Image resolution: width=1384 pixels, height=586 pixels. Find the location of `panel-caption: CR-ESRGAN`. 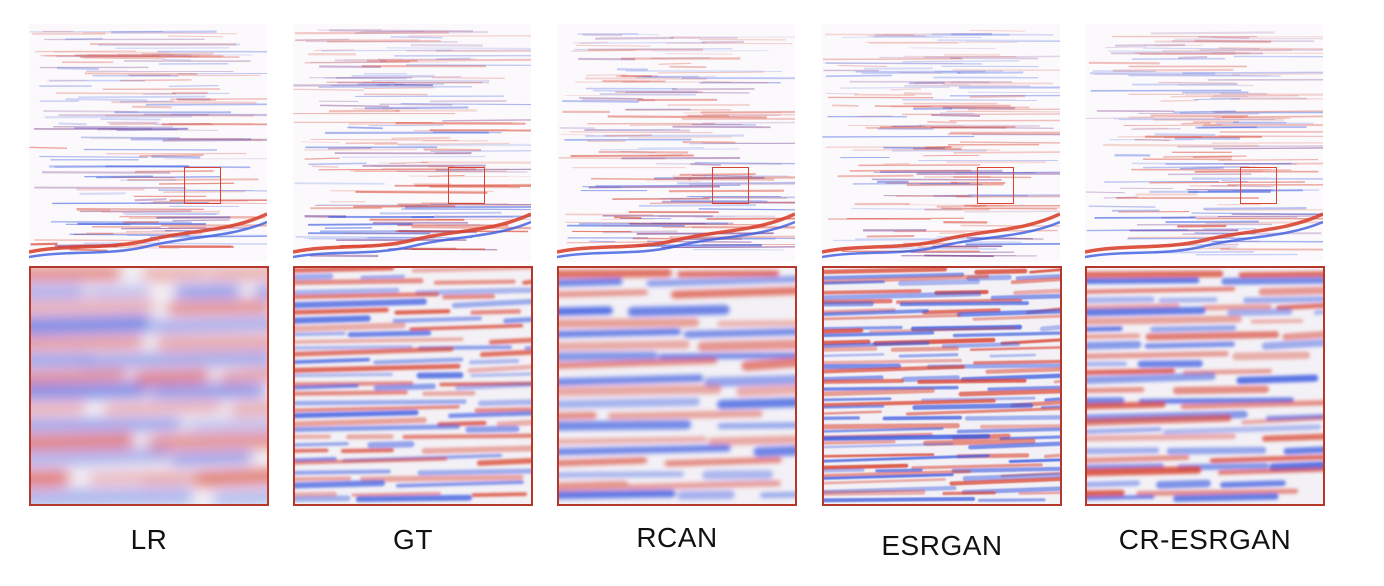

panel-caption: CR-ESRGAN is located at coordinates (1205, 539).